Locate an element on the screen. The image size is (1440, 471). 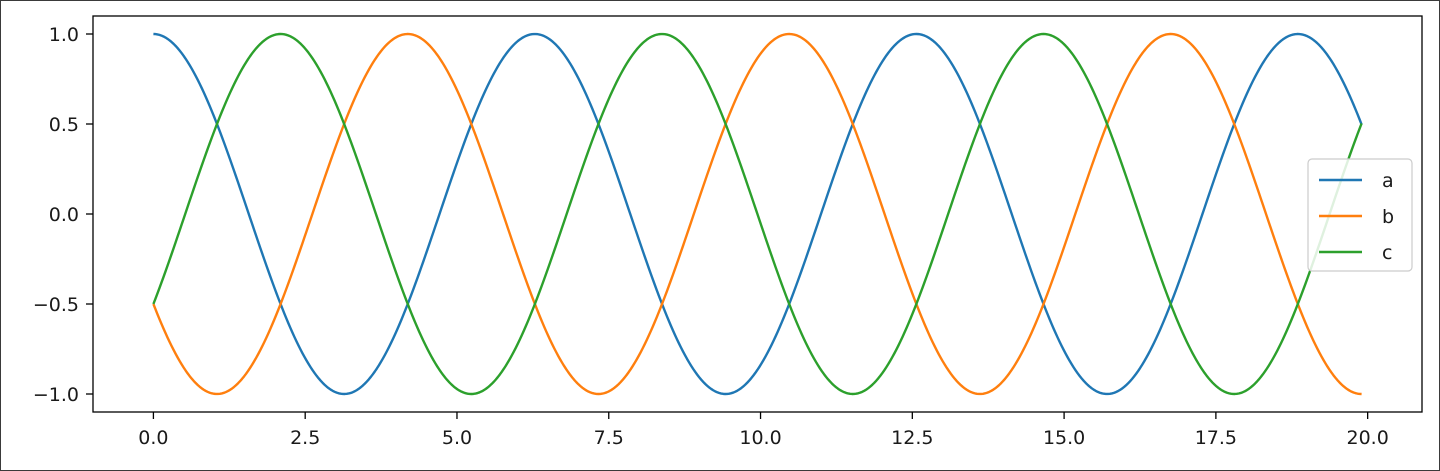
x-tick-label: 0.0 is located at coordinates (153, 438).